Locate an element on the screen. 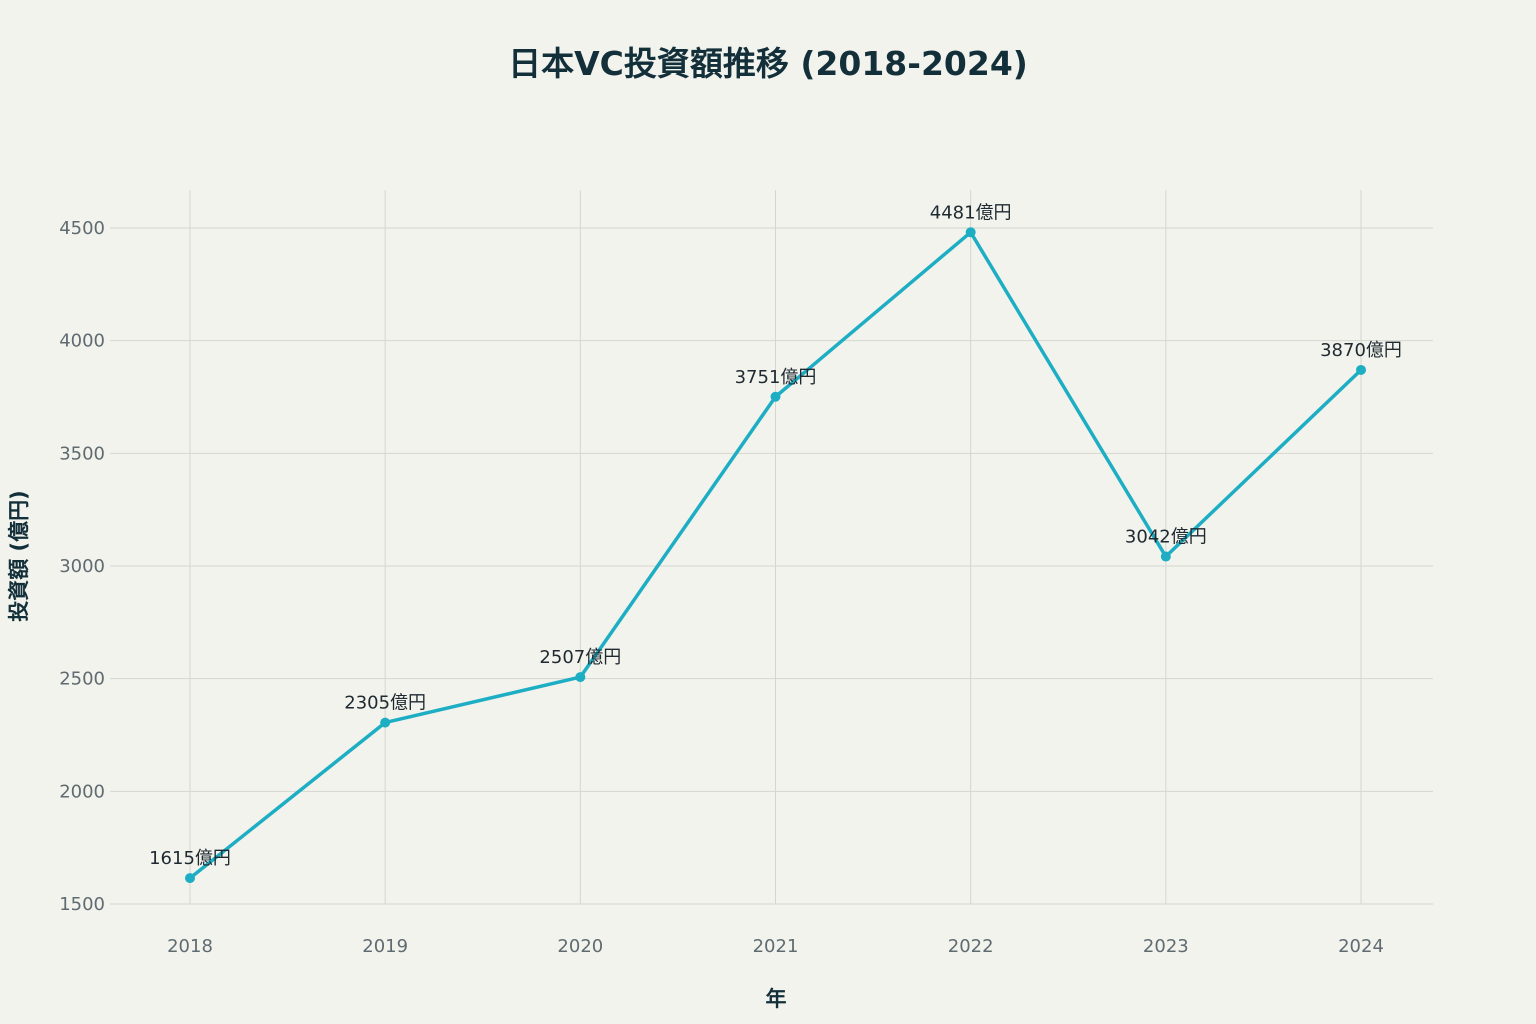  data-label: 4481億円 is located at coordinates (971, 212).